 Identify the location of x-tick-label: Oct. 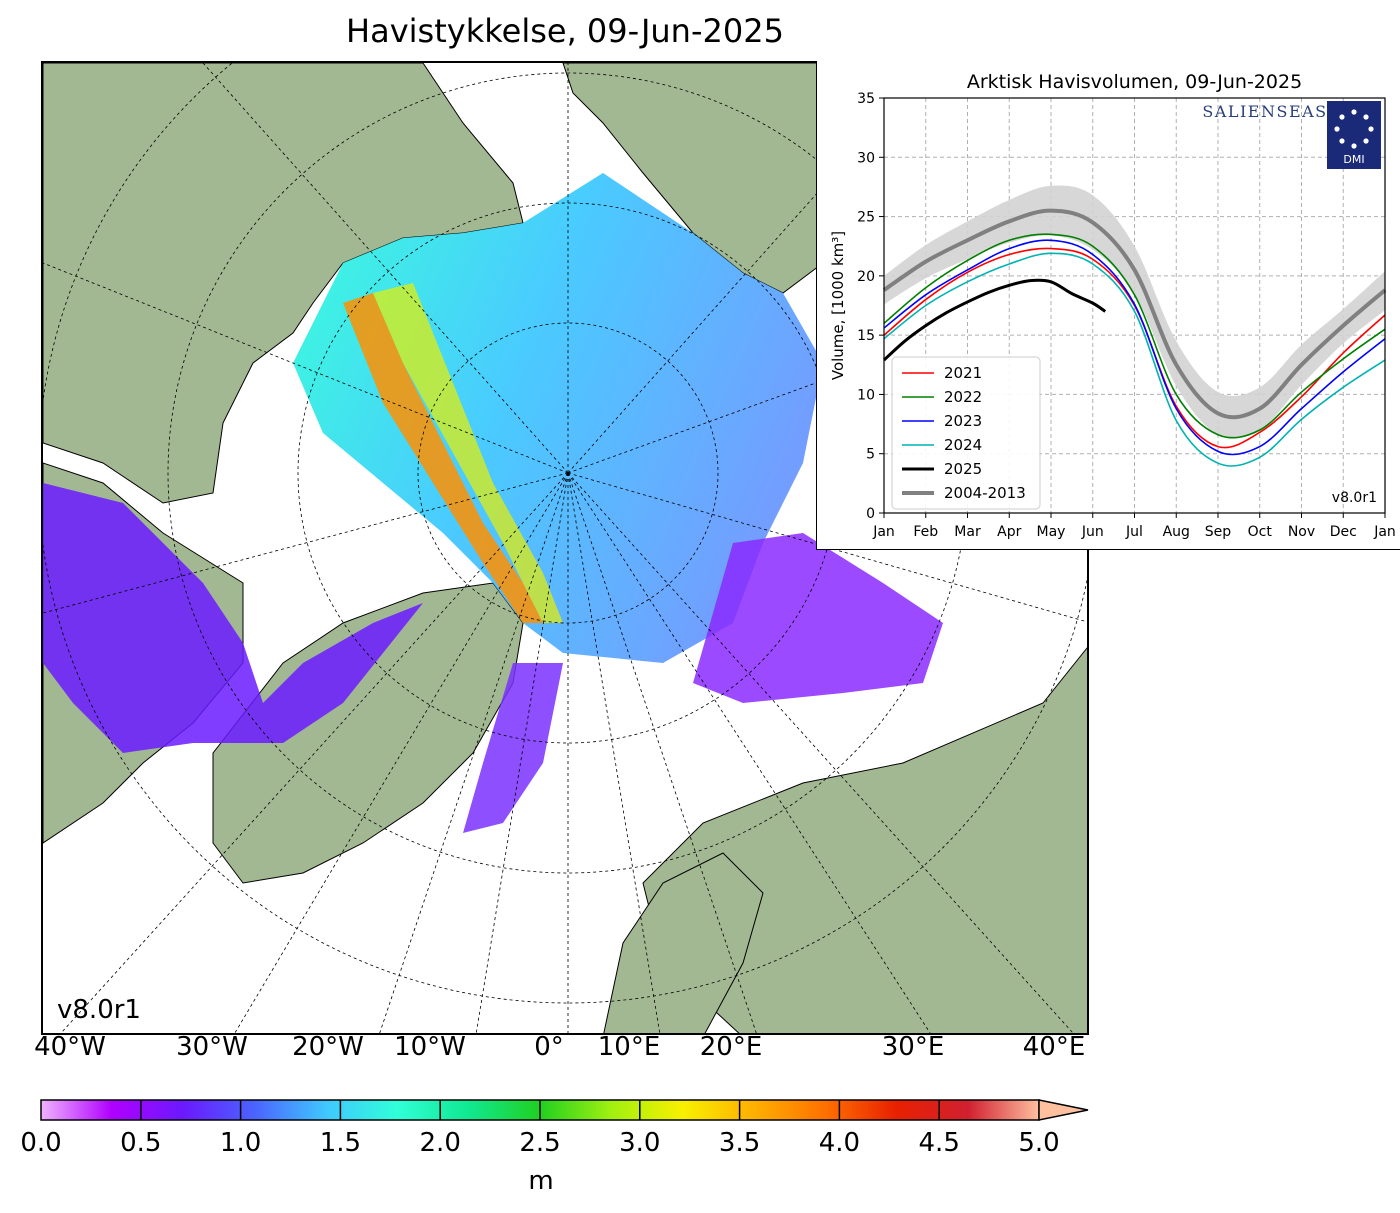
(1260, 532).